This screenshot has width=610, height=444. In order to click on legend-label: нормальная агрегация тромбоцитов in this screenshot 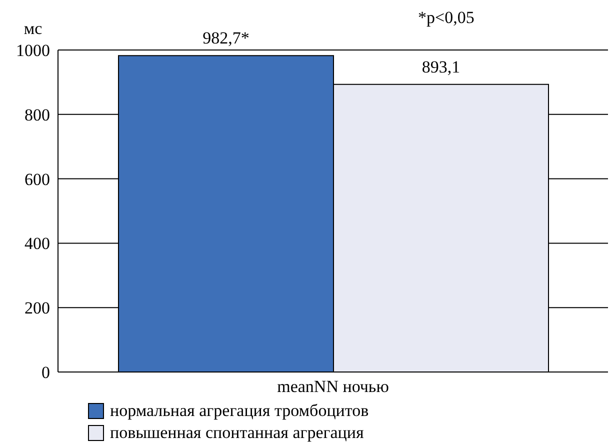, I will do `click(239, 411)`.